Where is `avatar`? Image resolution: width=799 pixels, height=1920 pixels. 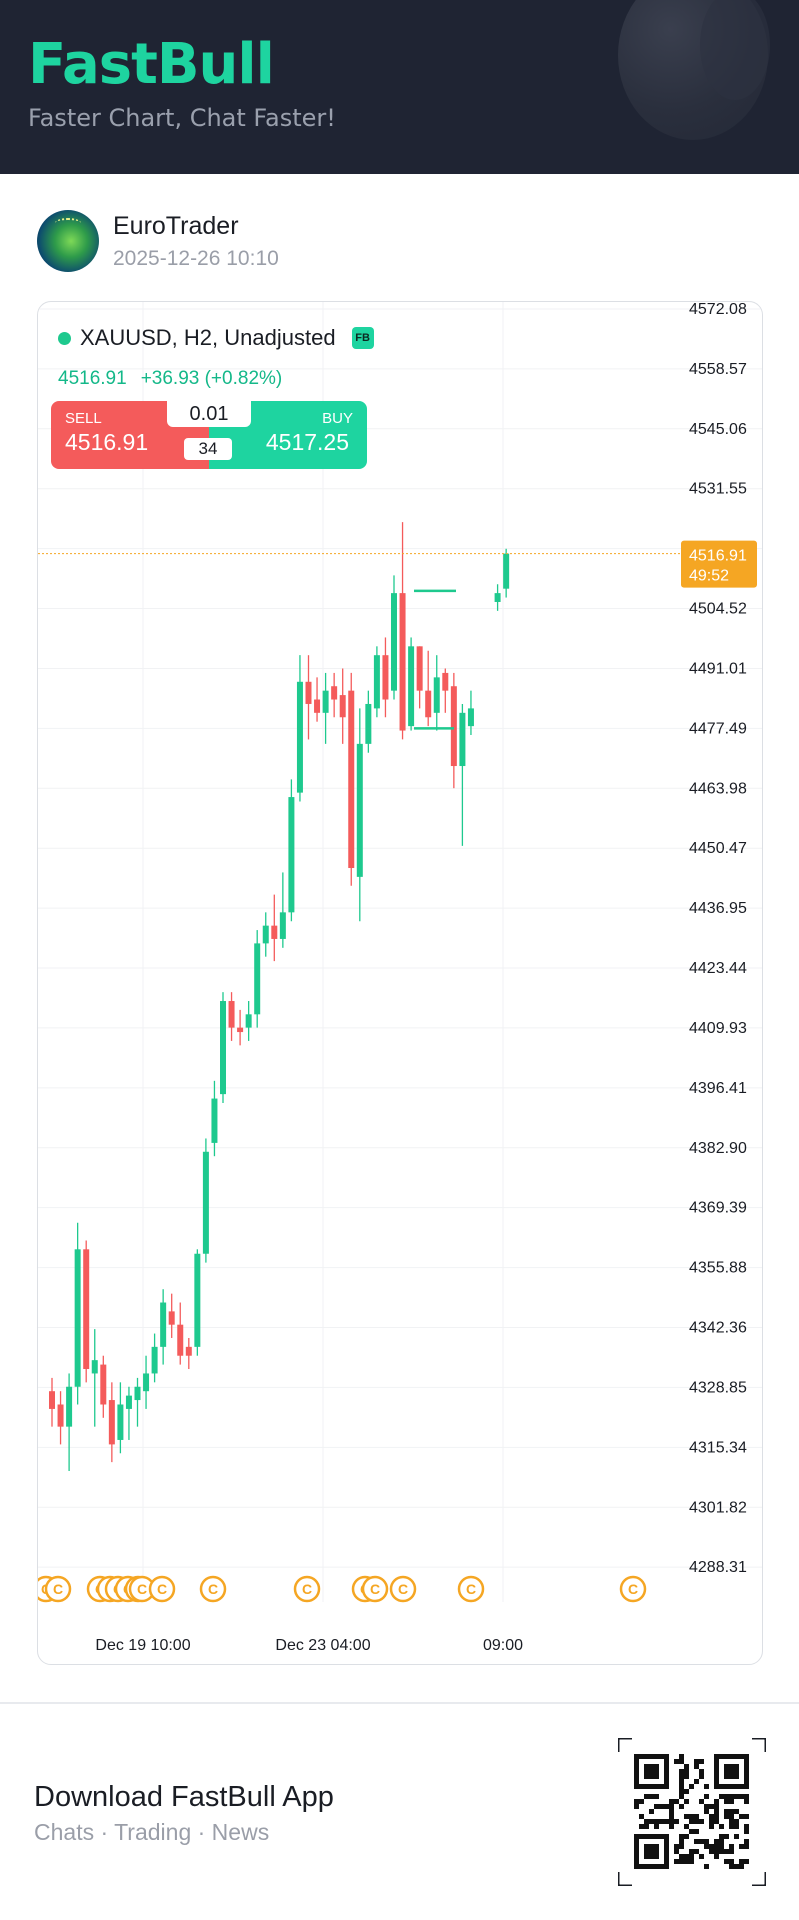
avatar is located at coordinates (68, 241).